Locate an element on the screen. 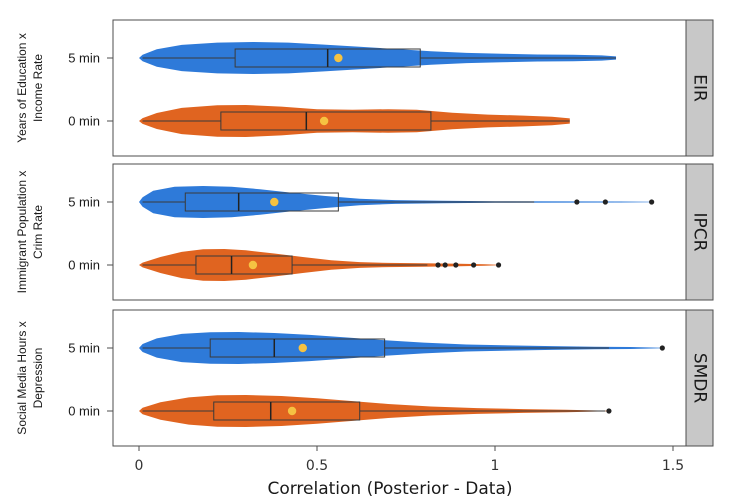 The image size is (732, 504). facet-strip-label: IPCR is located at coordinates (700, 232).